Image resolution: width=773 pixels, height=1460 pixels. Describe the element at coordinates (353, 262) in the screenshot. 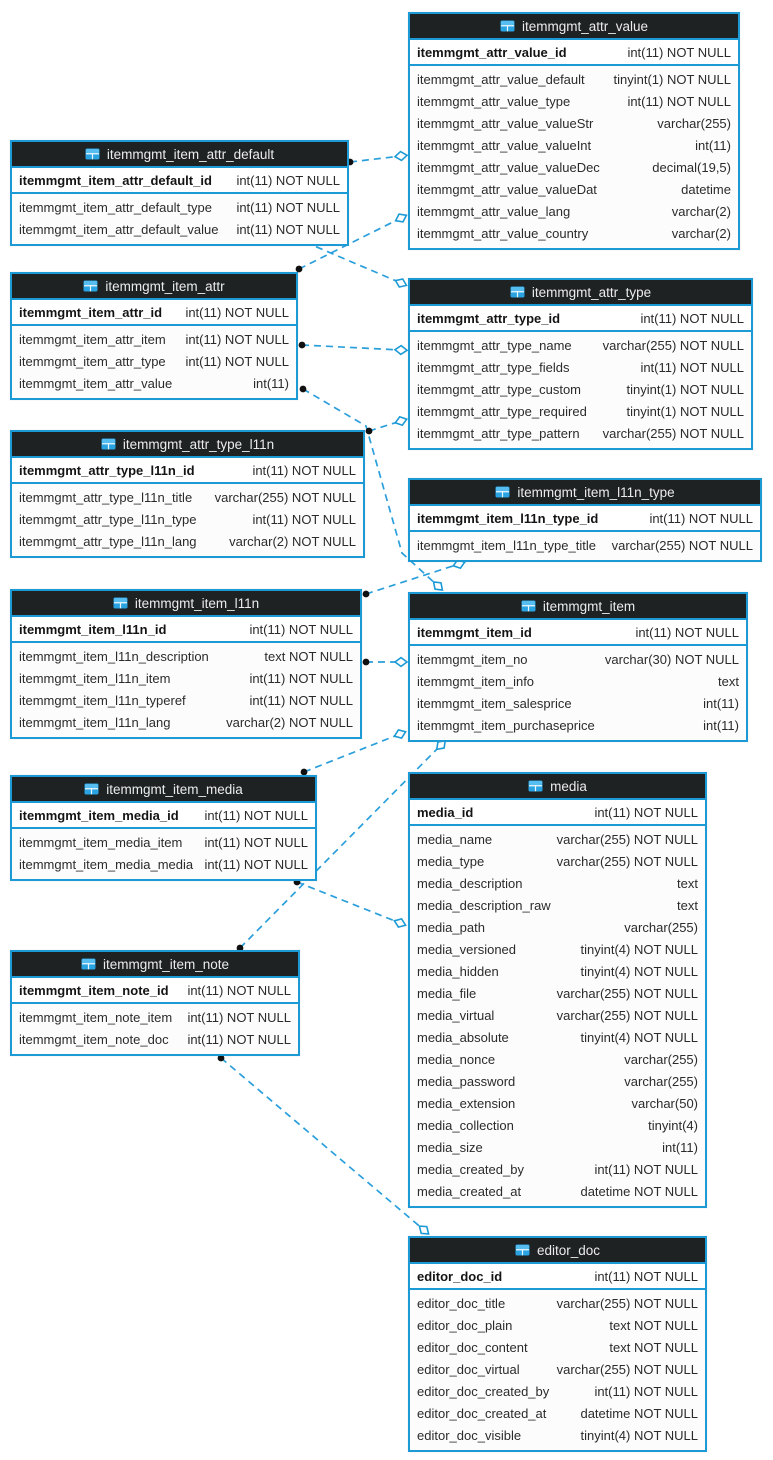

I see `relationship-line-itemmgmt_item_attr_default--itemmgmt_attr_type` at that location.